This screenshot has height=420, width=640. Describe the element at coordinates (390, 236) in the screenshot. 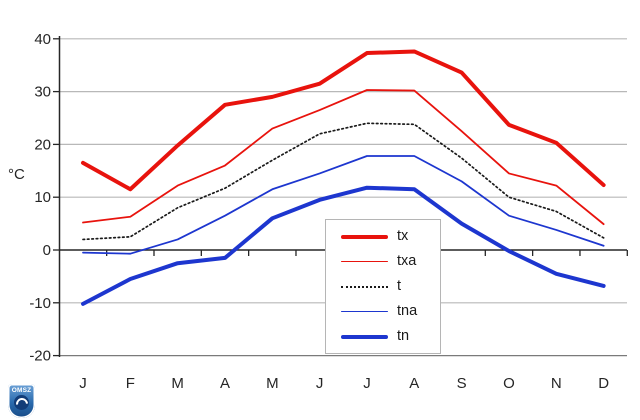

I see `legend-item-tx: tx` at that location.